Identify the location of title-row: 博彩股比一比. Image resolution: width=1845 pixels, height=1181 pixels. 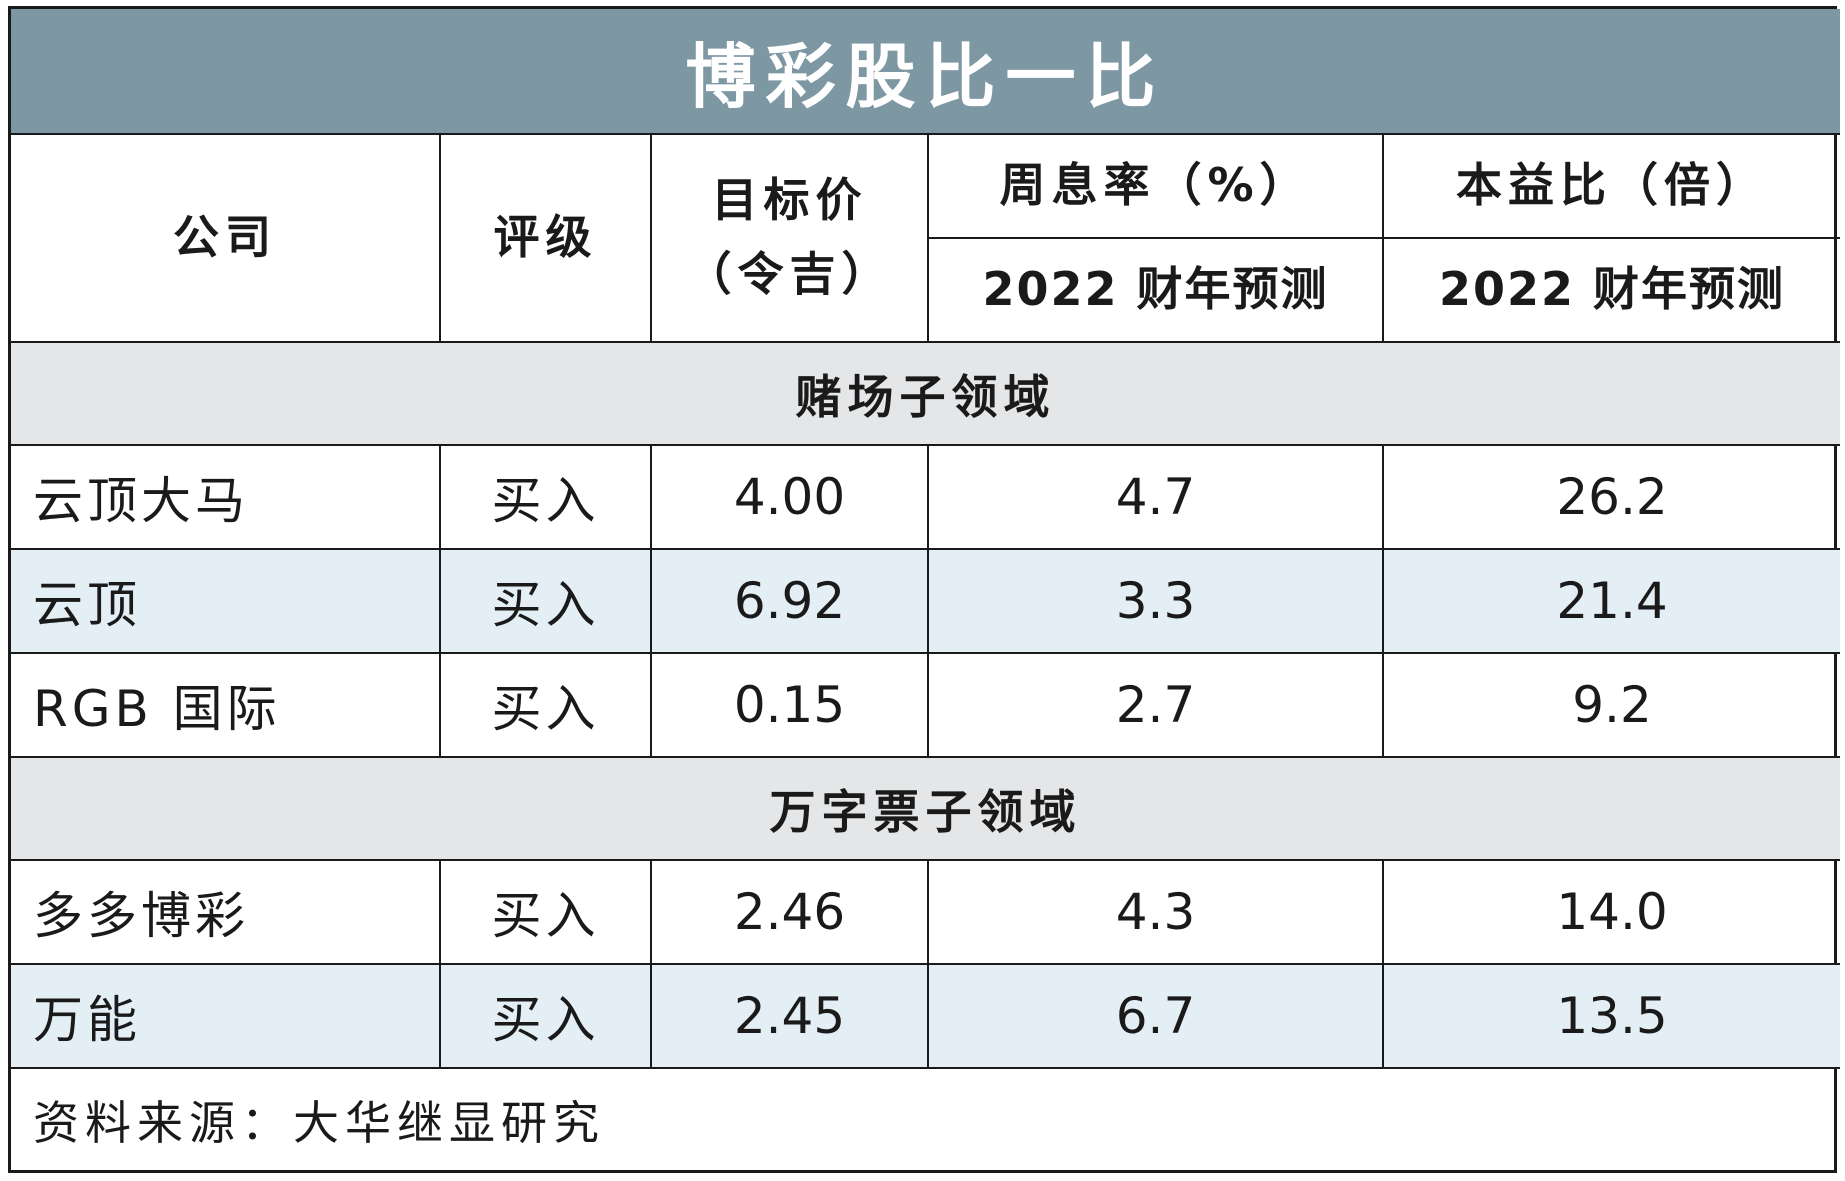
(925, 72).